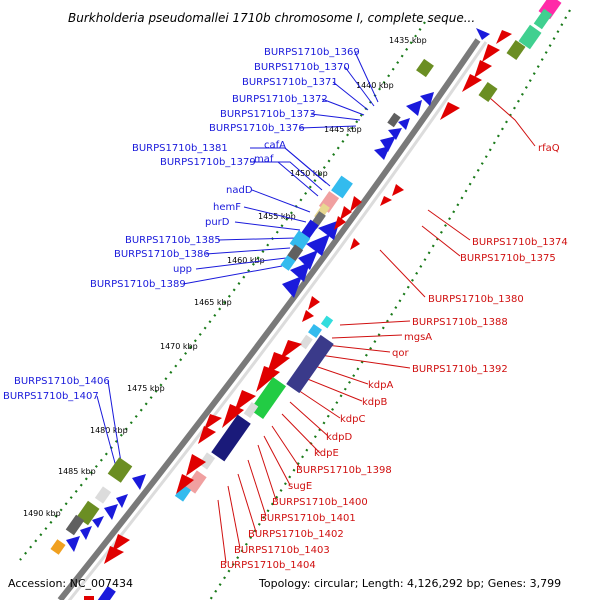 The height and width of the screenshot is (600, 600). Describe the element at coordinates (275, 145) in the screenshot. I see `gene-label: cafA` at that location.